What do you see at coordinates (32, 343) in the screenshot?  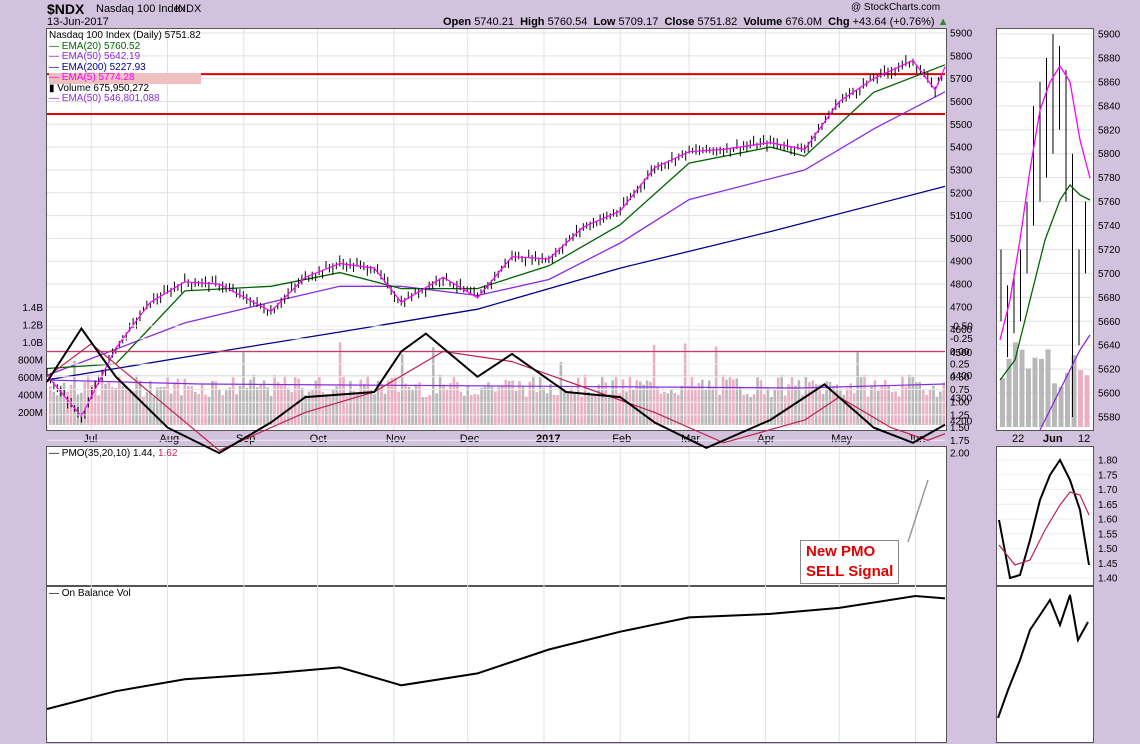 I see `volume-tick-label: 1.0B` at bounding box center [32, 343].